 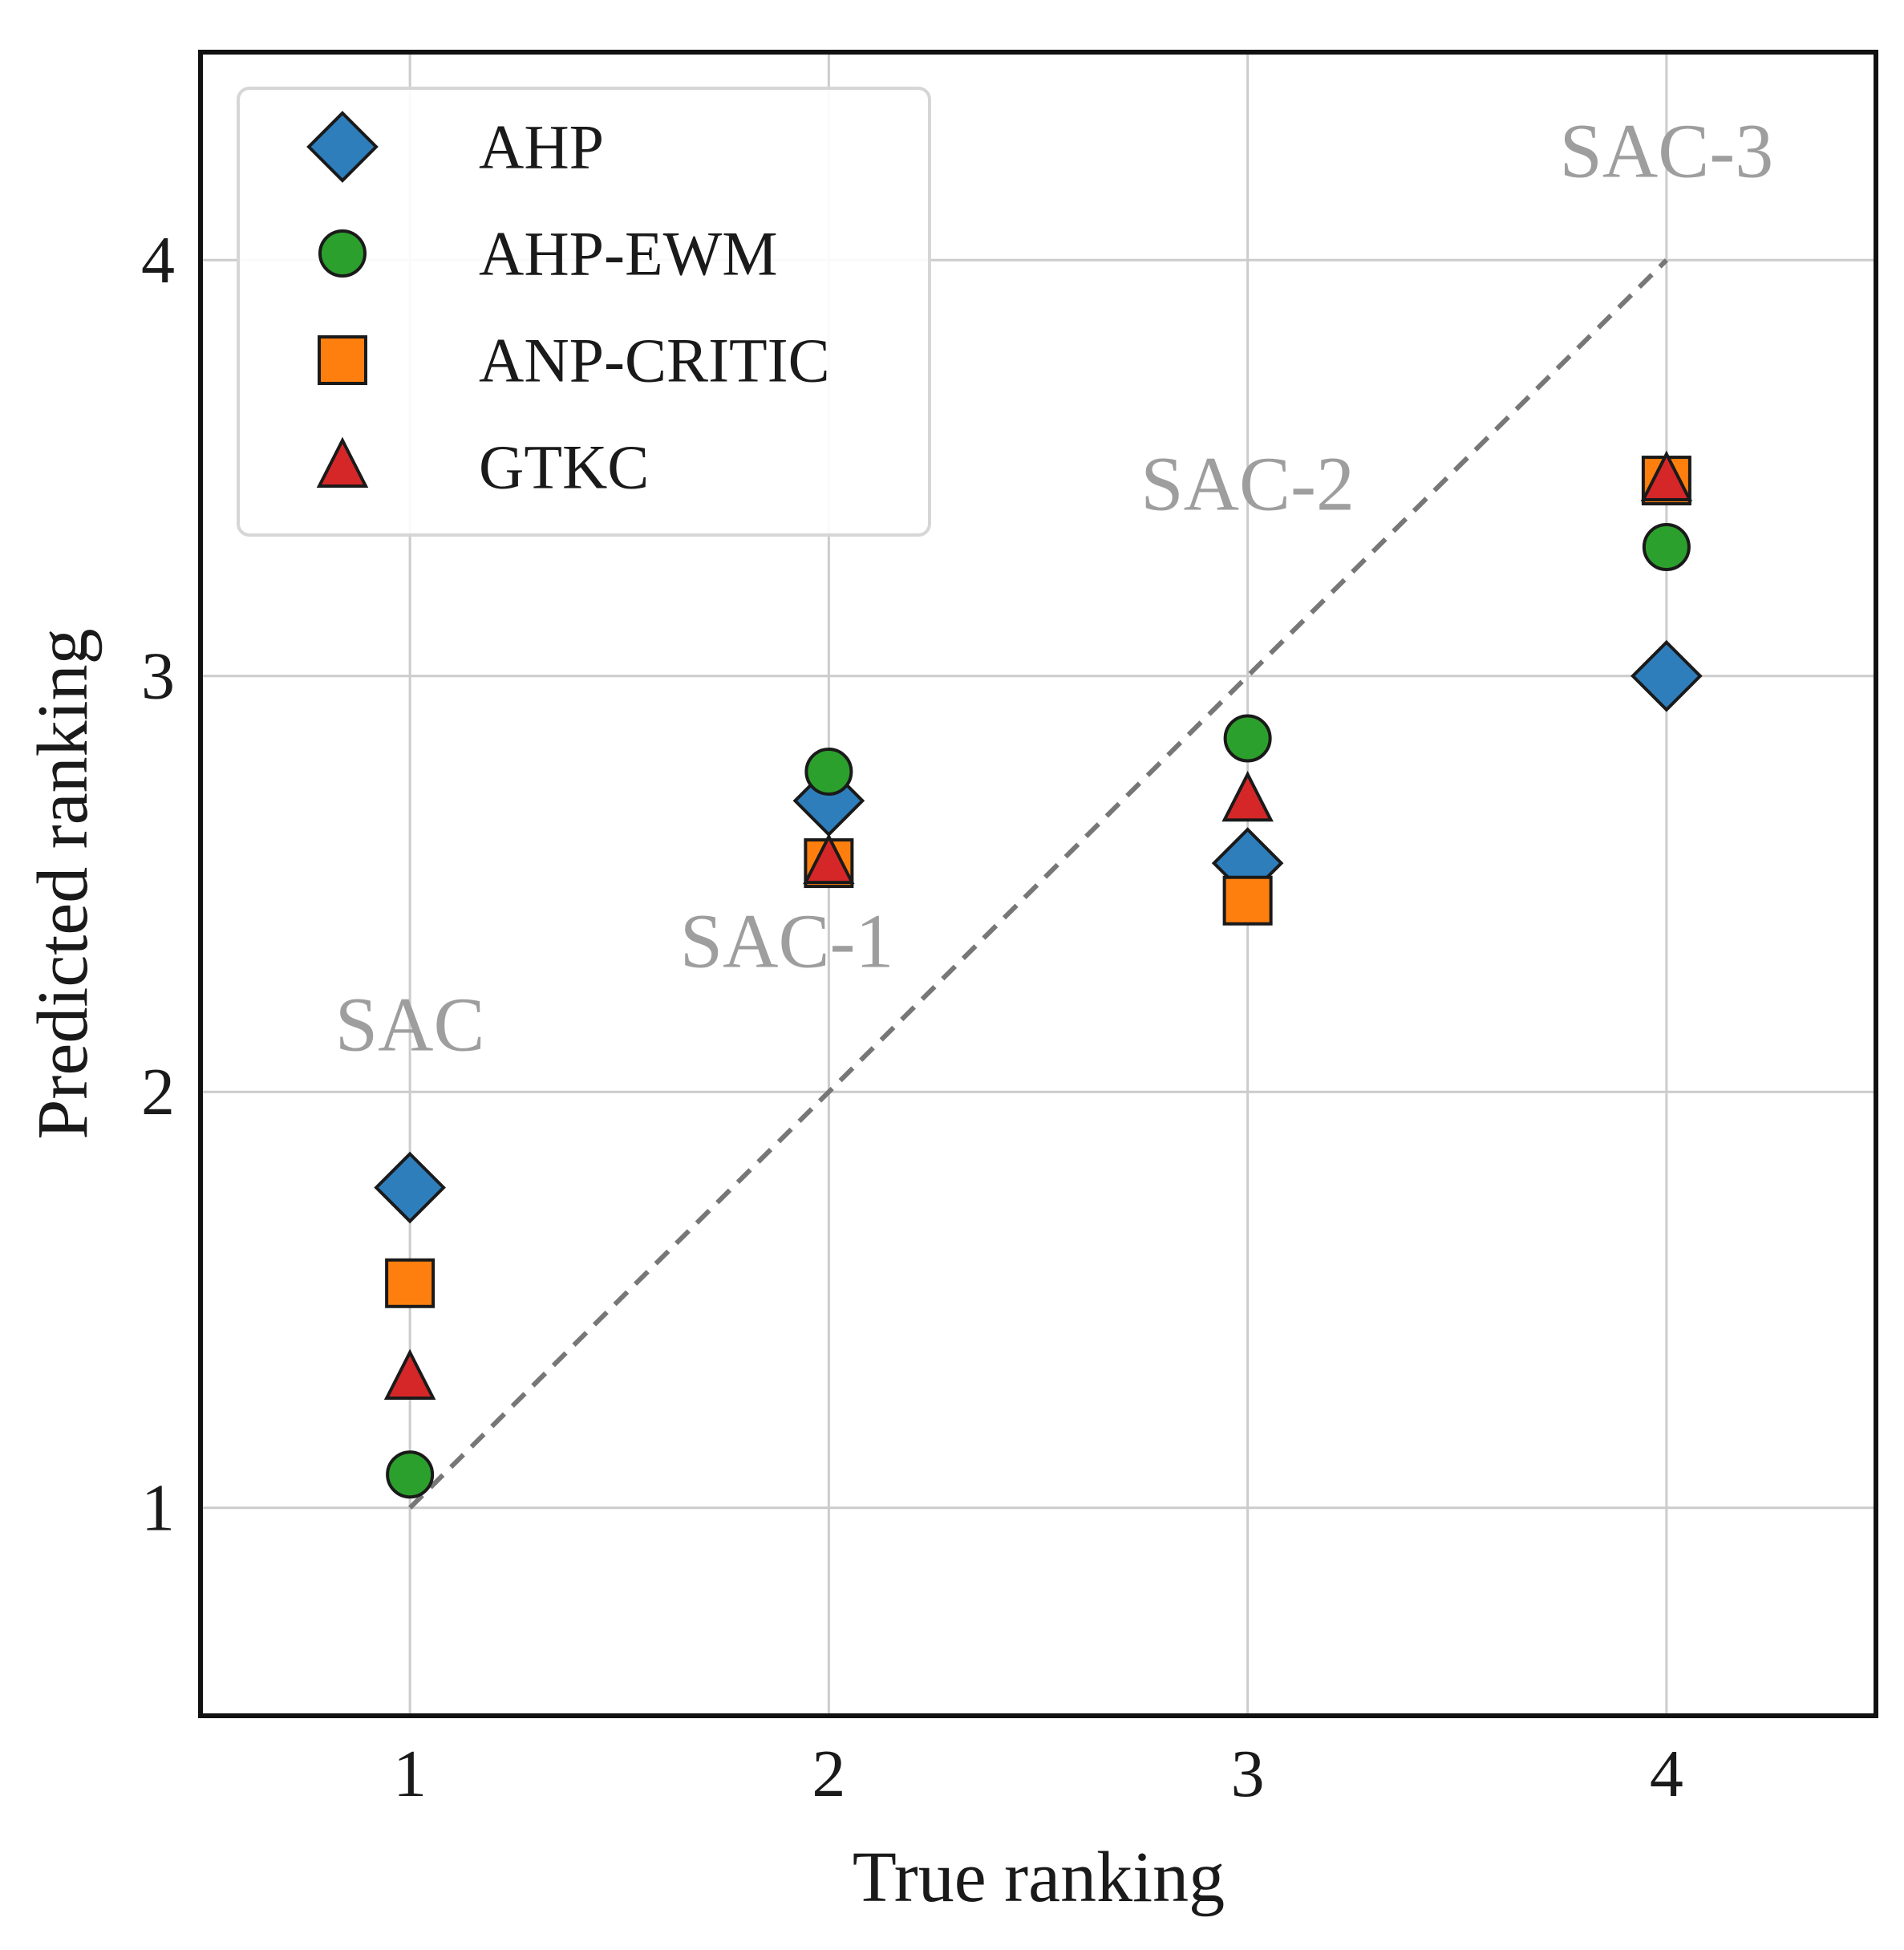 What do you see at coordinates (410, 1024) in the screenshot?
I see `annotation-sac: SAC` at bounding box center [410, 1024].